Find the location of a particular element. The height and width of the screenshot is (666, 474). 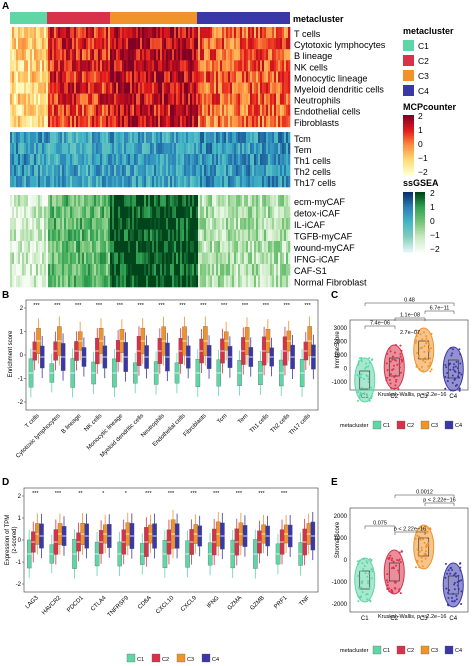

panel-b-xlabel: Tem is located at coordinates (243, 419).